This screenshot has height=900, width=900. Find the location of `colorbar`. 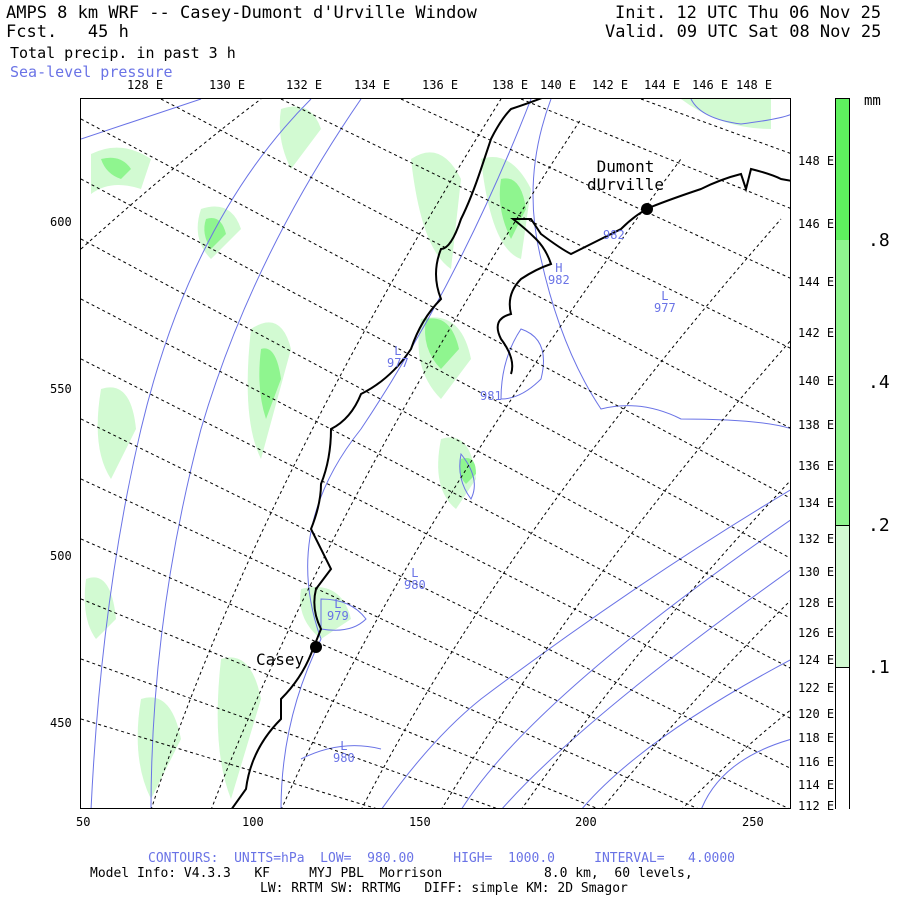

colorbar is located at coordinates (842, 454).